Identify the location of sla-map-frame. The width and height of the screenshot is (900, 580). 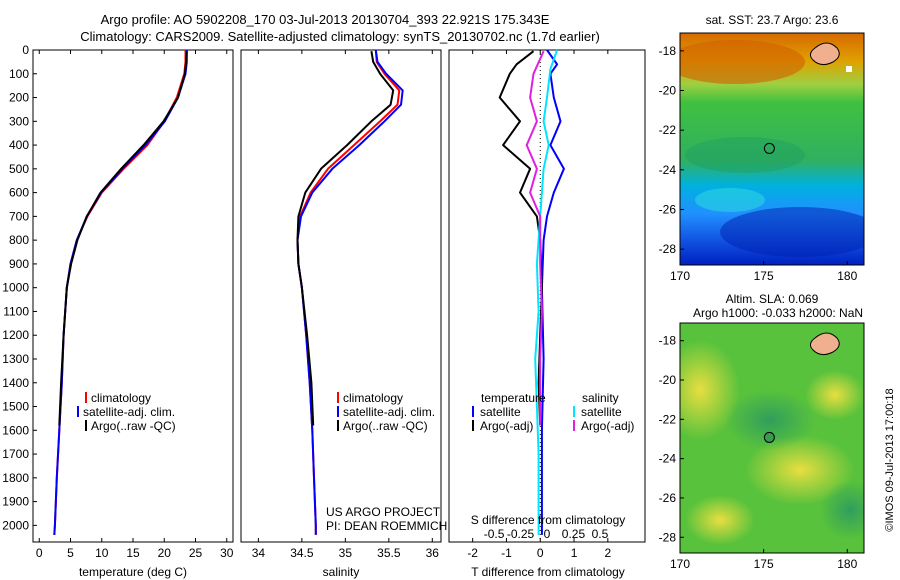
(772, 438).